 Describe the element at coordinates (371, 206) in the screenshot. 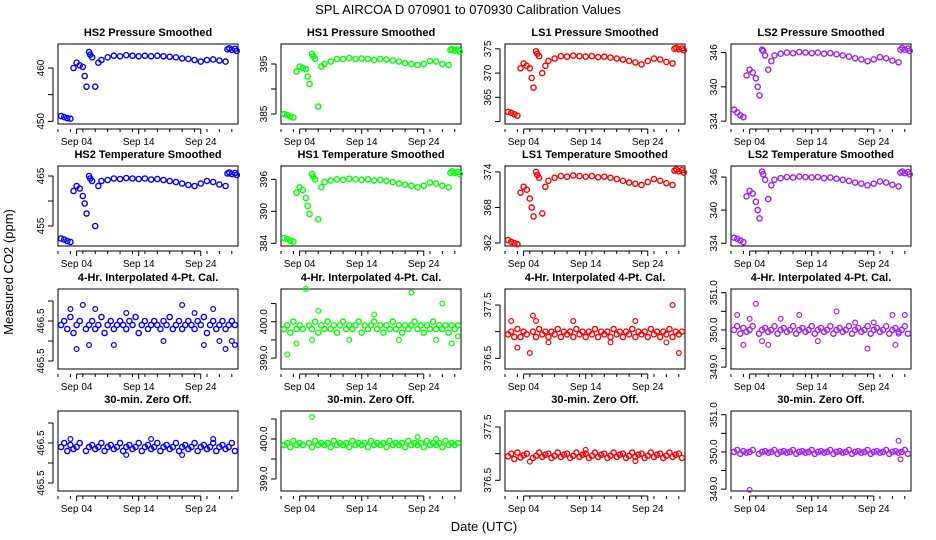

I see `plot-frame` at that location.